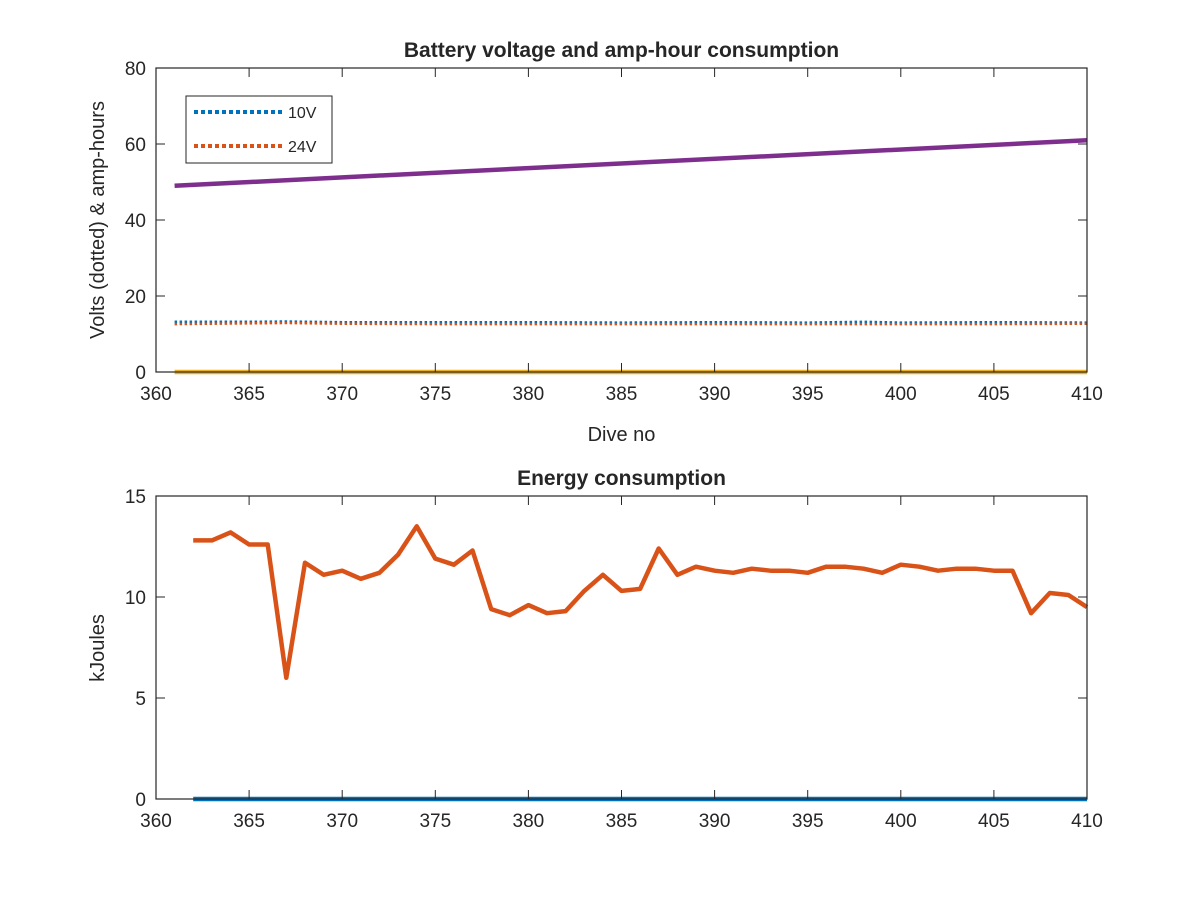 The height and width of the screenshot is (900, 1200). Describe the element at coordinates (140, 699) in the screenshot. I see `energy-y-tick-label: 5` at that location.